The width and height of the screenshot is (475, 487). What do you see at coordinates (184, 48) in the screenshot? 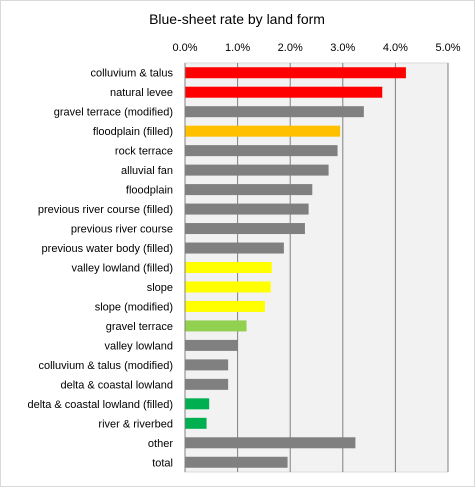
I see `x-tick-label: 0.0%` at bounding box center [184, 48].